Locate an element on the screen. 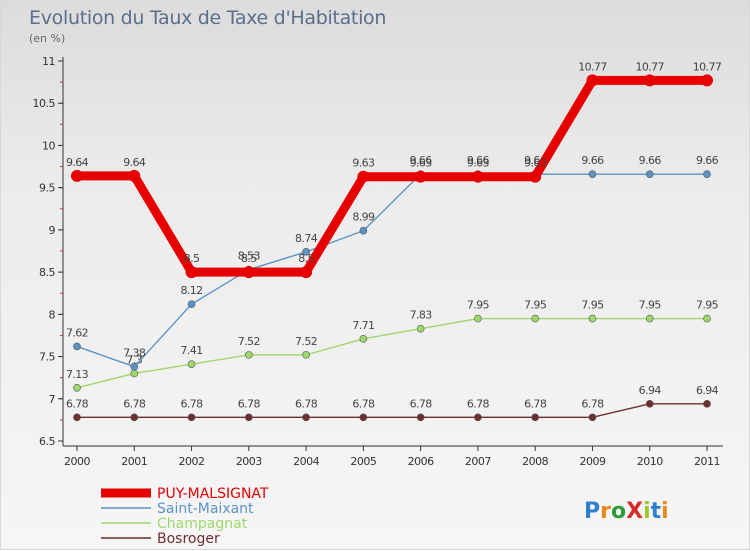 The height and width of the screenshot is (551, 750). data-label: 7.71 is located at coordinates (363, 325).